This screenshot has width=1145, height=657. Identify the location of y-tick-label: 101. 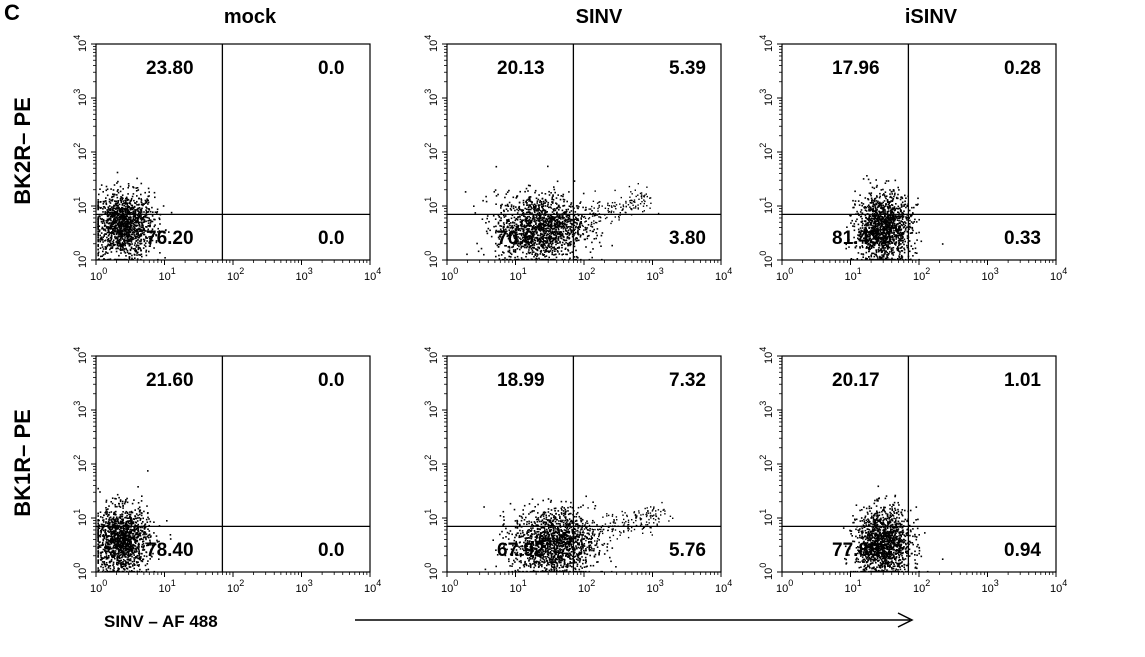
(766, 205).